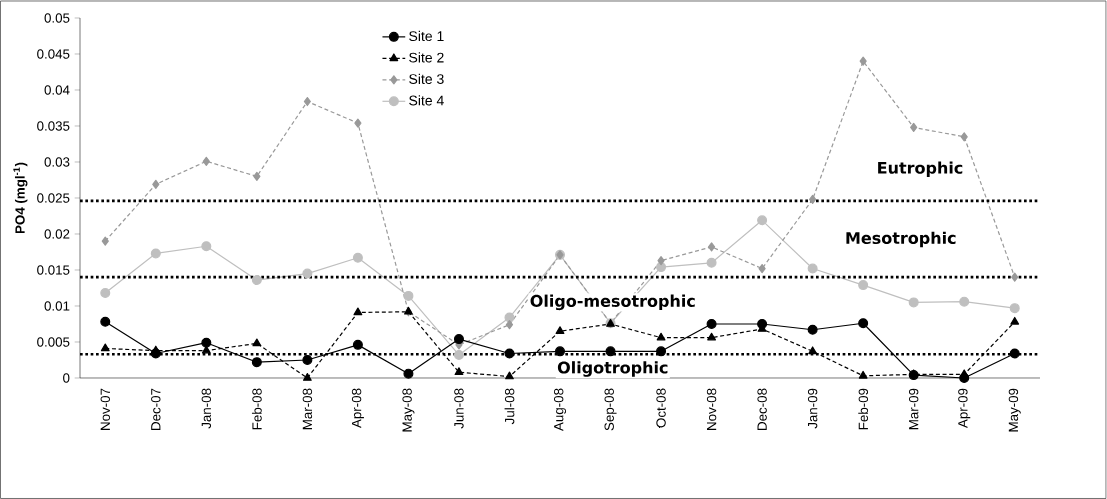  Describe the element at coordinates (105, 409) in the screenshot. I see `x-tick-label: Nov-07` at that location.